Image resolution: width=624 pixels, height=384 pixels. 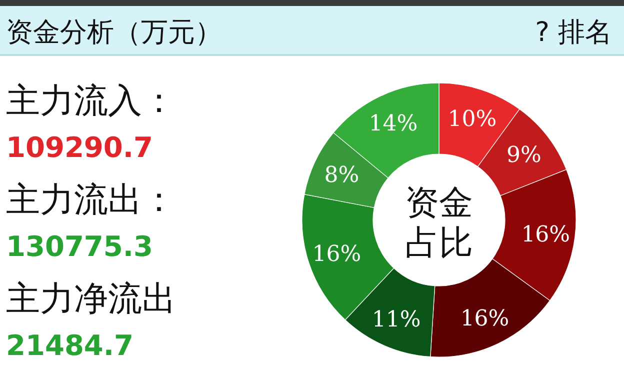 I want to click on text: ? 排名, so click(x=573, y=32).